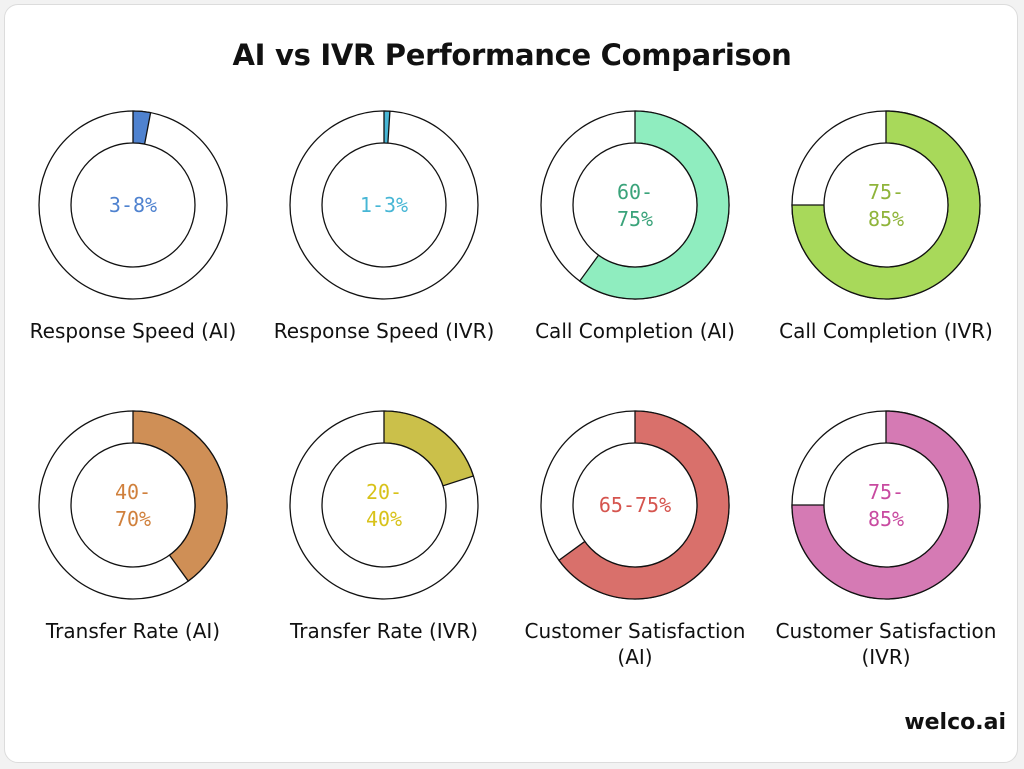 The image size is (1024, 769). I want to click on donut-customer-satisfaction-ivr: 75-85%, so click(886, 505).